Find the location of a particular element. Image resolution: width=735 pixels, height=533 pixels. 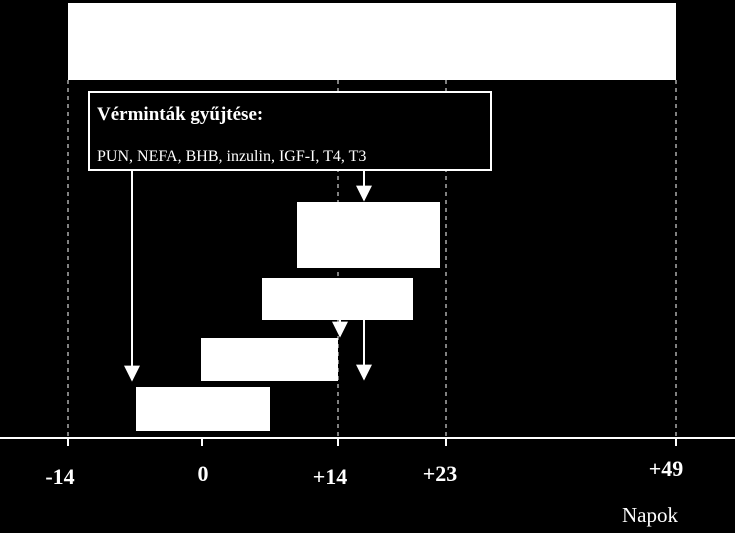

tick-label: 0 is located at coordinates (203, 473).